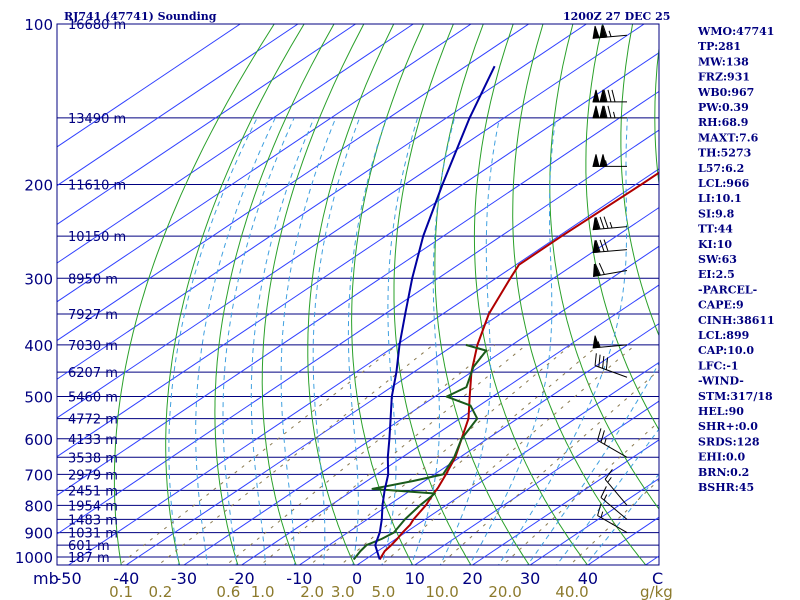 Image resolution: width=800 pixels, height=600 pixels. I want to click on height-label: 6207 m, so click(93, 373).